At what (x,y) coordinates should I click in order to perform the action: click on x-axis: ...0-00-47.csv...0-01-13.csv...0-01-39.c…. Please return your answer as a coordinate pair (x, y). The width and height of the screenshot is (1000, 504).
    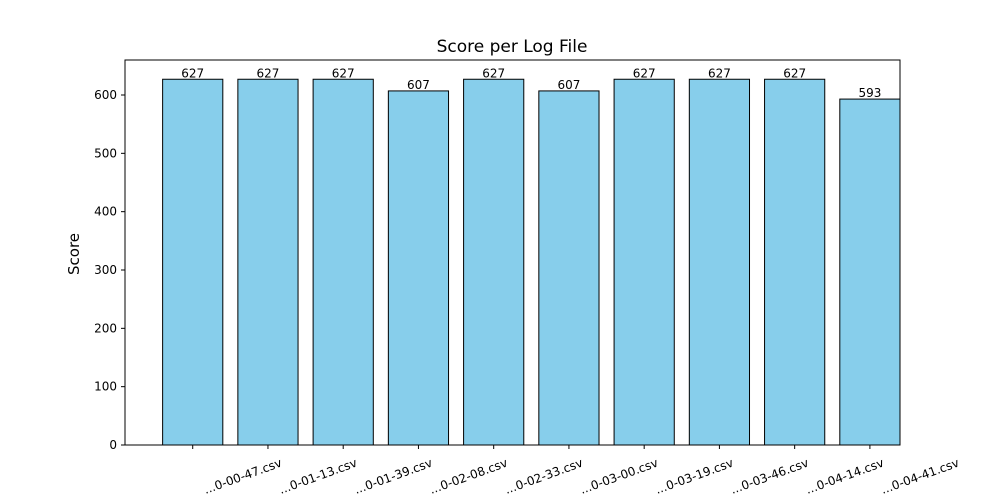
    Looking at the image, I should click on (576, 471).